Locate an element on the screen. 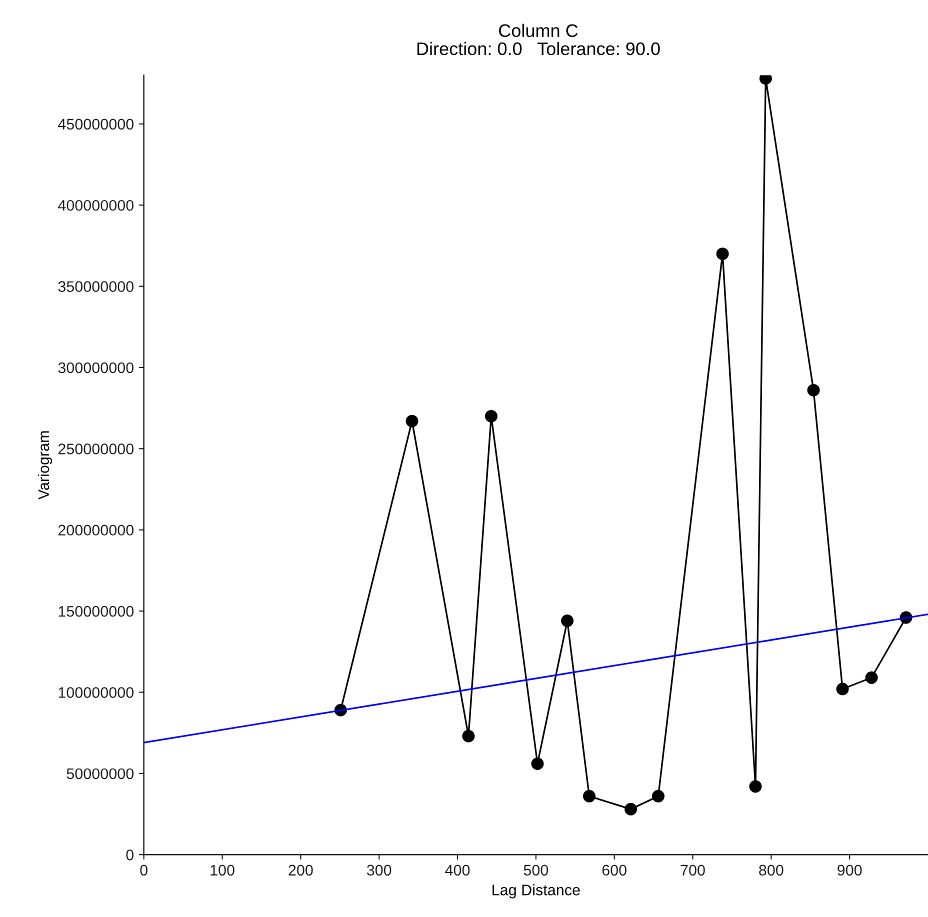 Image resolution: width=928 pixels, height=917 pixels. x-tick-label: 300 is located at coordinates (379, 870).